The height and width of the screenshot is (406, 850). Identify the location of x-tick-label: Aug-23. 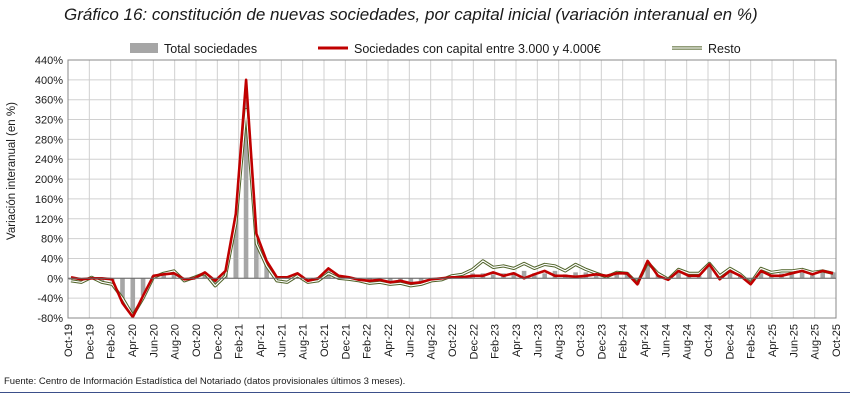
(560, 341).